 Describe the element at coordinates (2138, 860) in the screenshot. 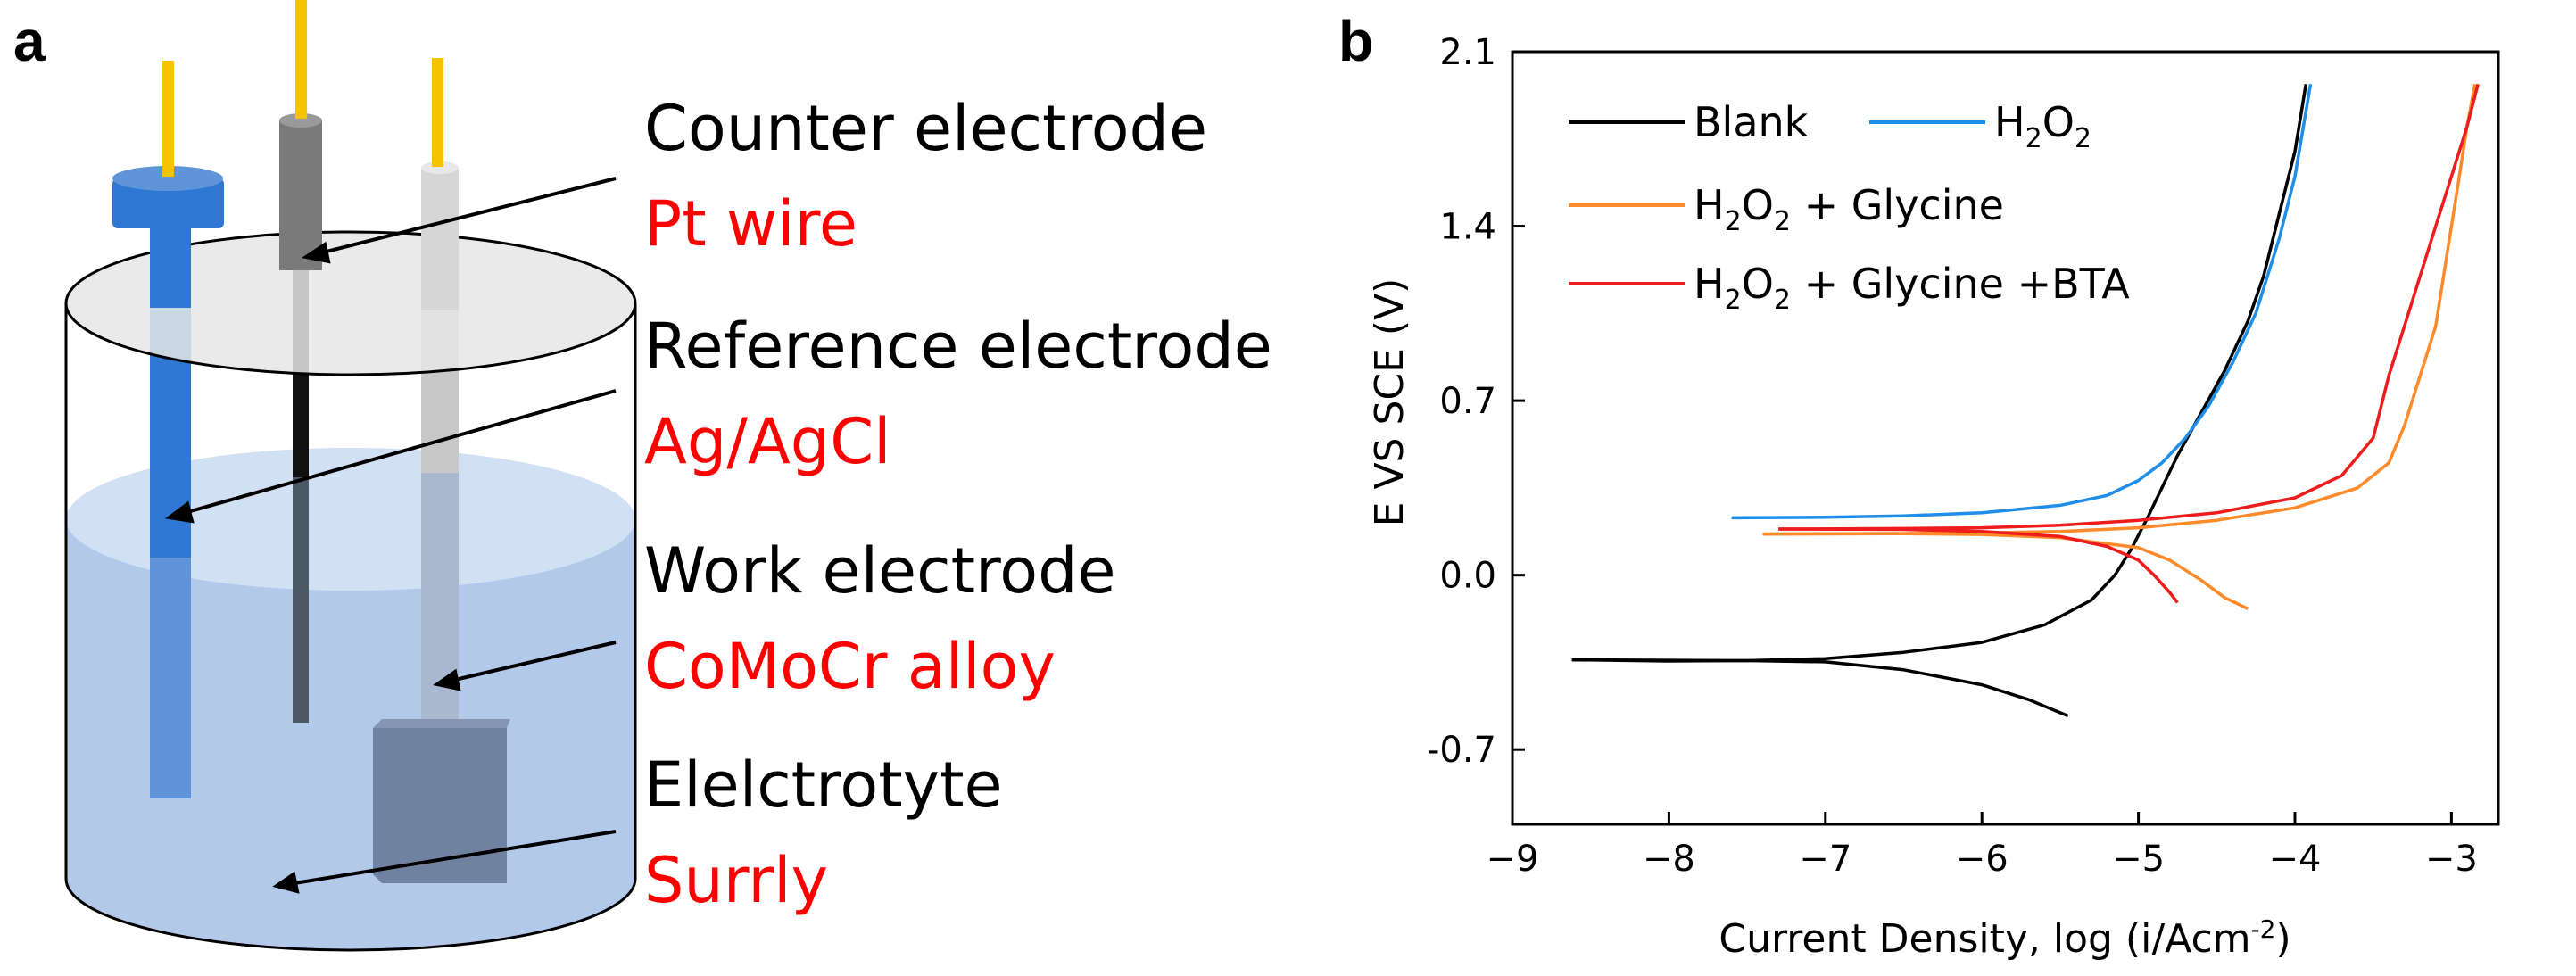

I see `x-tick-label: −5` at that location.